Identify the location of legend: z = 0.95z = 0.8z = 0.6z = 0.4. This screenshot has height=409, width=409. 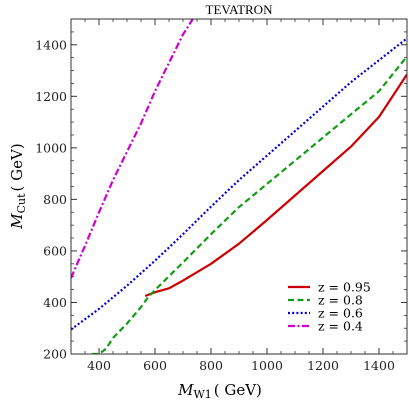
(329, 307).